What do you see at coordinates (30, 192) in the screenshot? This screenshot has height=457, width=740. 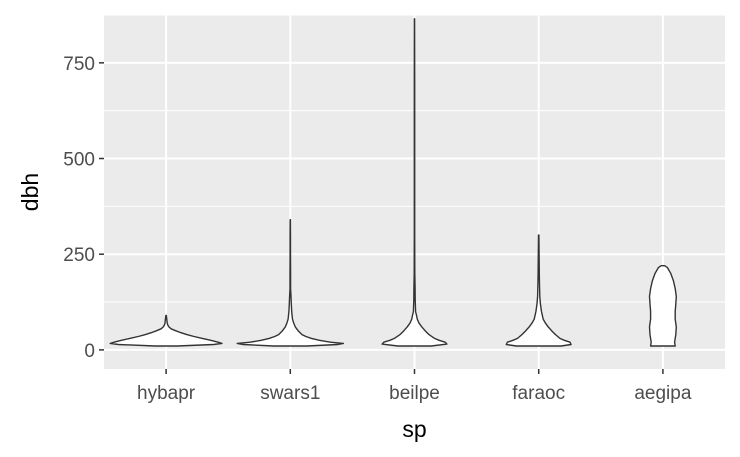 I see `y-axis-title: dbh` at bounding box center [30, 192].